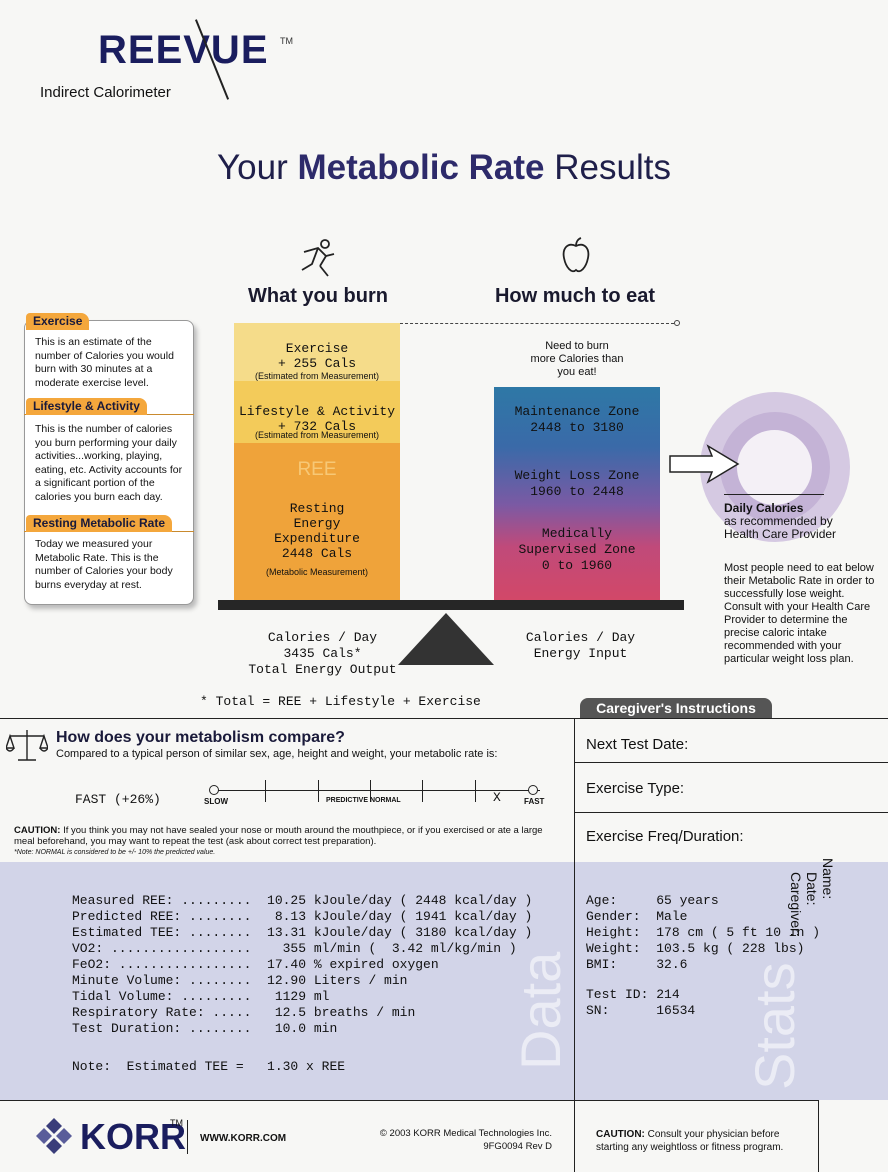 Image resolution: width=888 pixels, height=1172 pixels. What do you see at coordinates (677, 323) in the screenshot?
I see `connector-end` at bounding box center [677, 323].